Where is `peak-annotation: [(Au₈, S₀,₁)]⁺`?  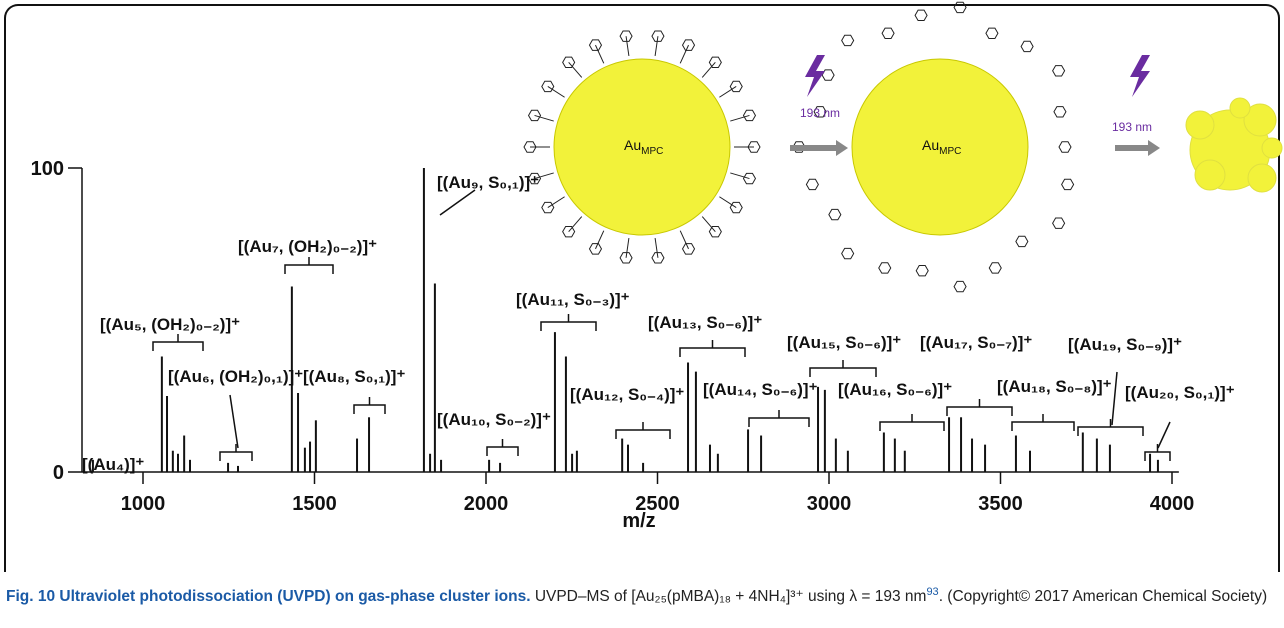 peak-annotation: [(Au₈, S₀,₁)]⁺ is located at coordinates (354, 376).